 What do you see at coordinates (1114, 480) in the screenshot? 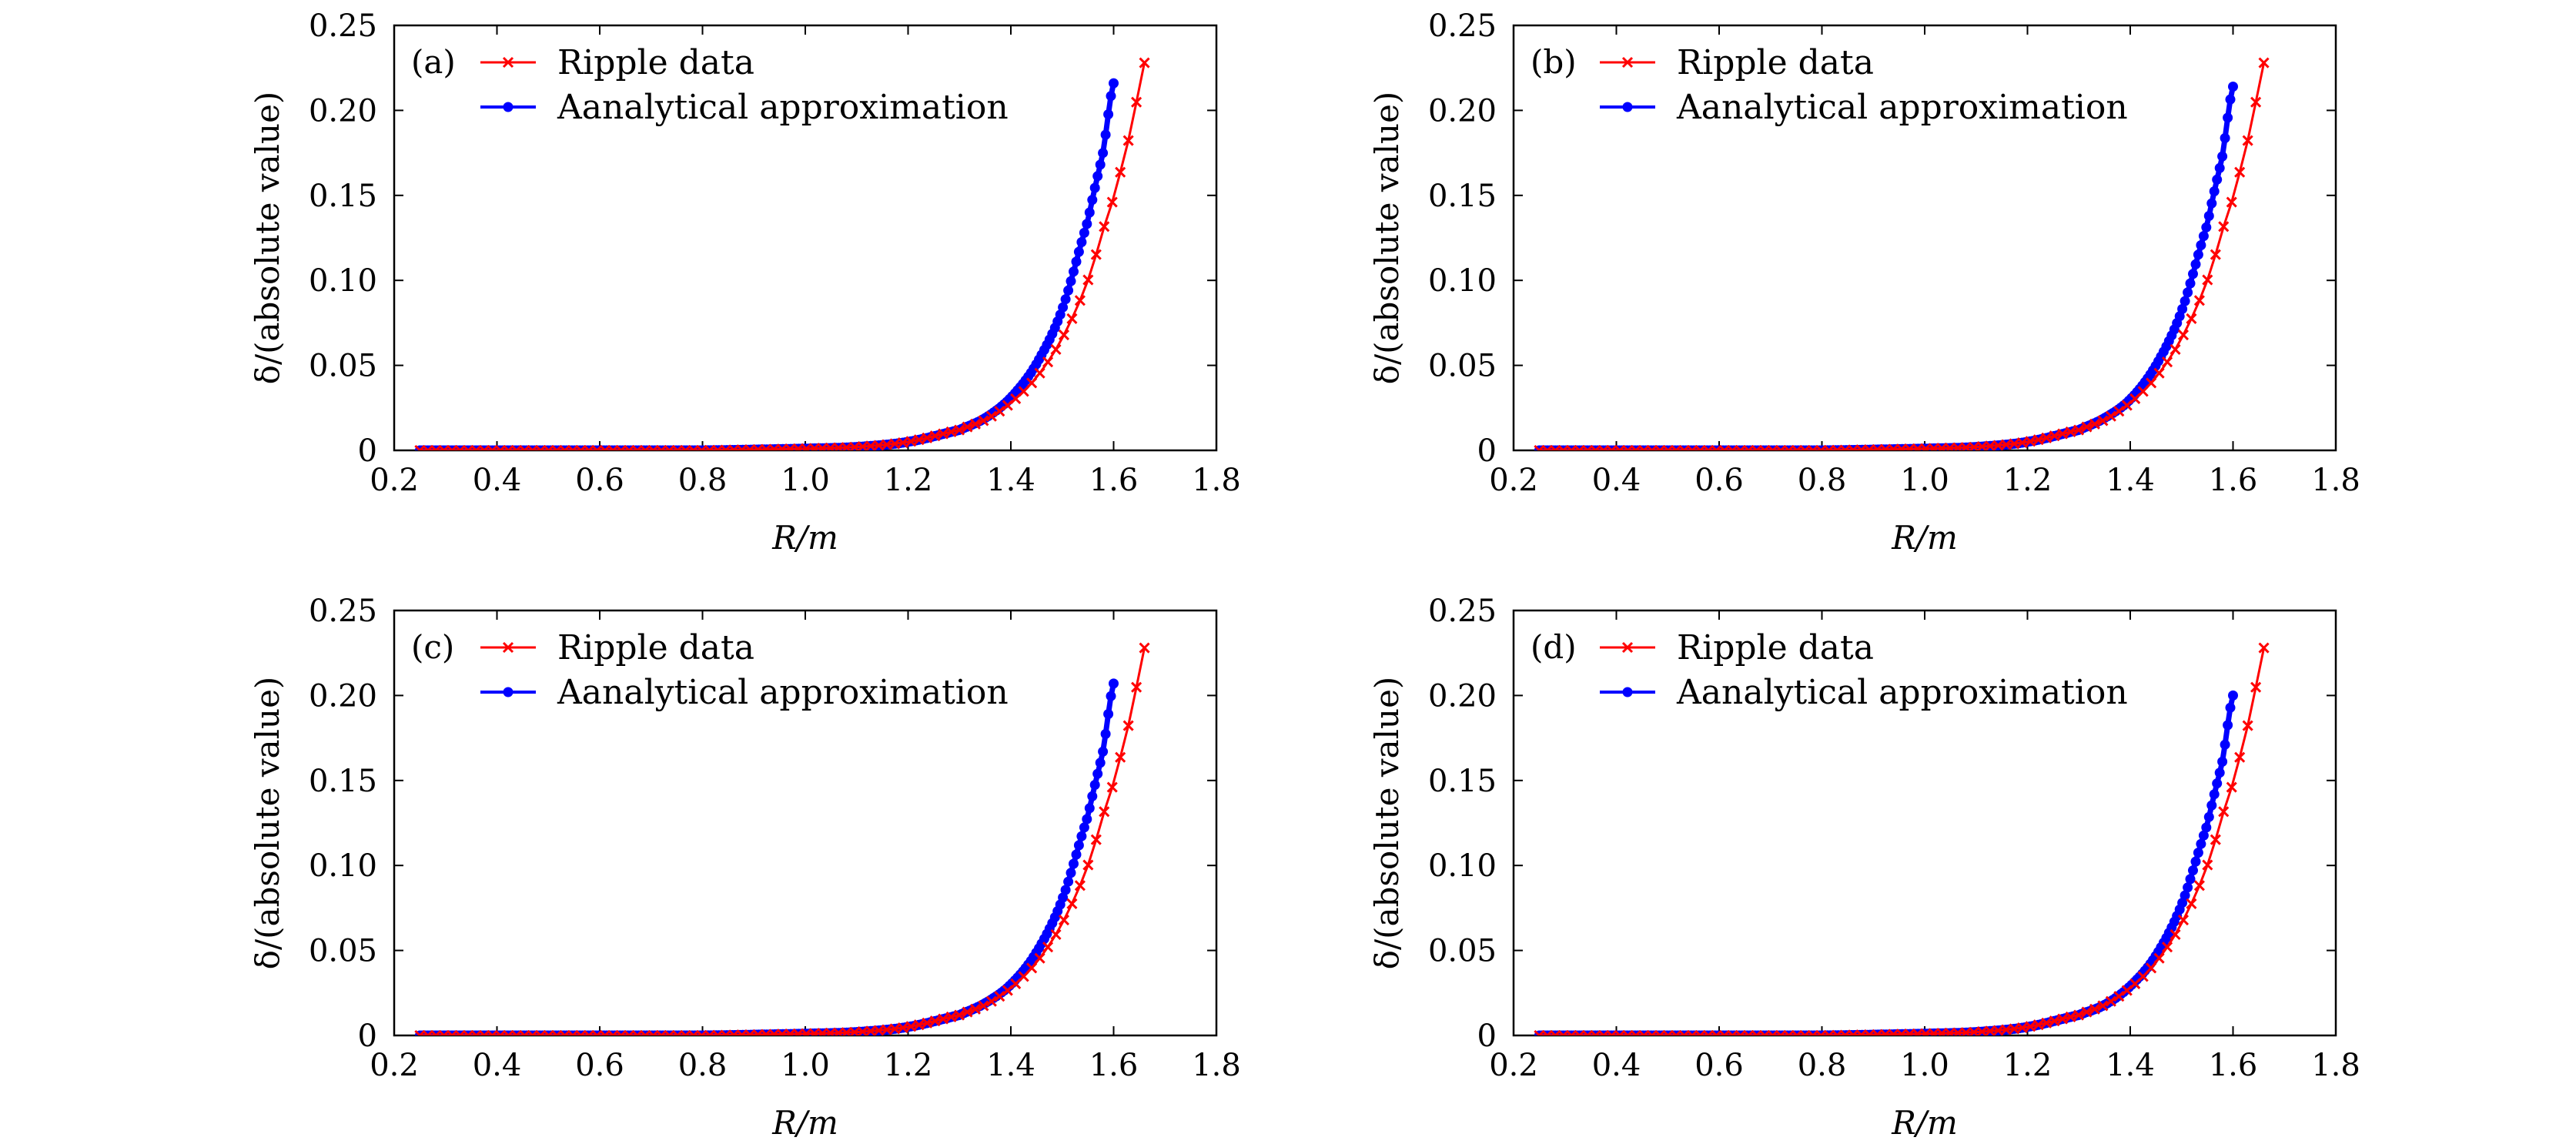
I see `x-tick-label: 1.6` at bounding box center [1114, 480].